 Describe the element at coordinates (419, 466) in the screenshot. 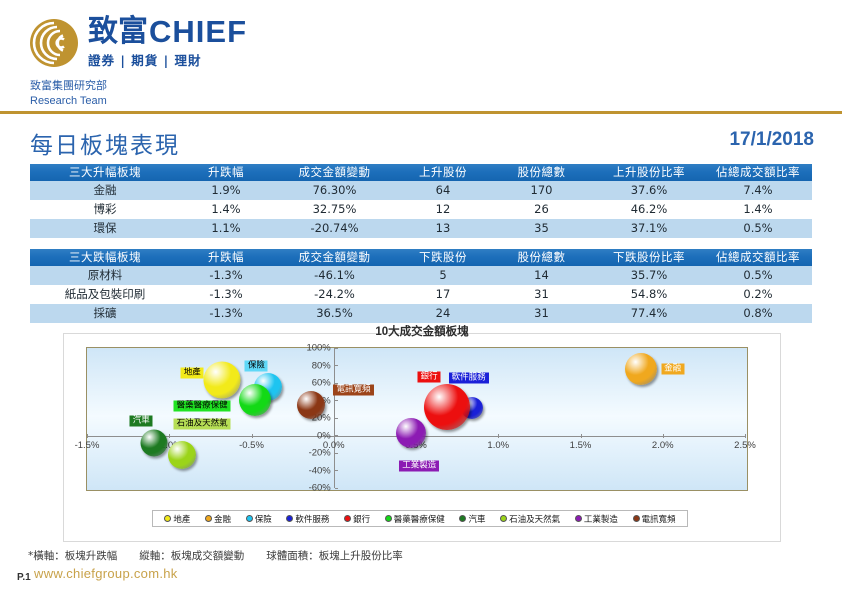

I see `bubble-label-工業製造: 工業製造` at that location.